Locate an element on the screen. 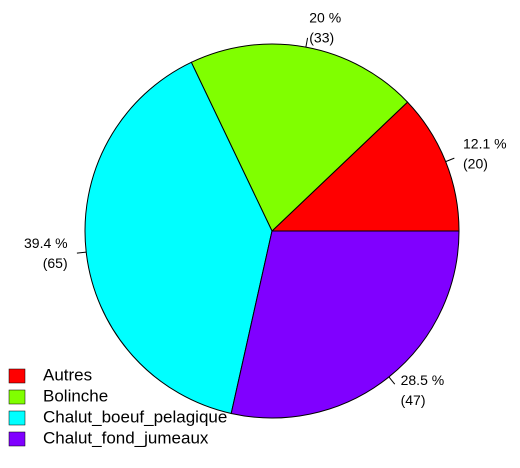 The image size is (520, 468). percent-label: 12.1 % is located at coordinates (485, 143).